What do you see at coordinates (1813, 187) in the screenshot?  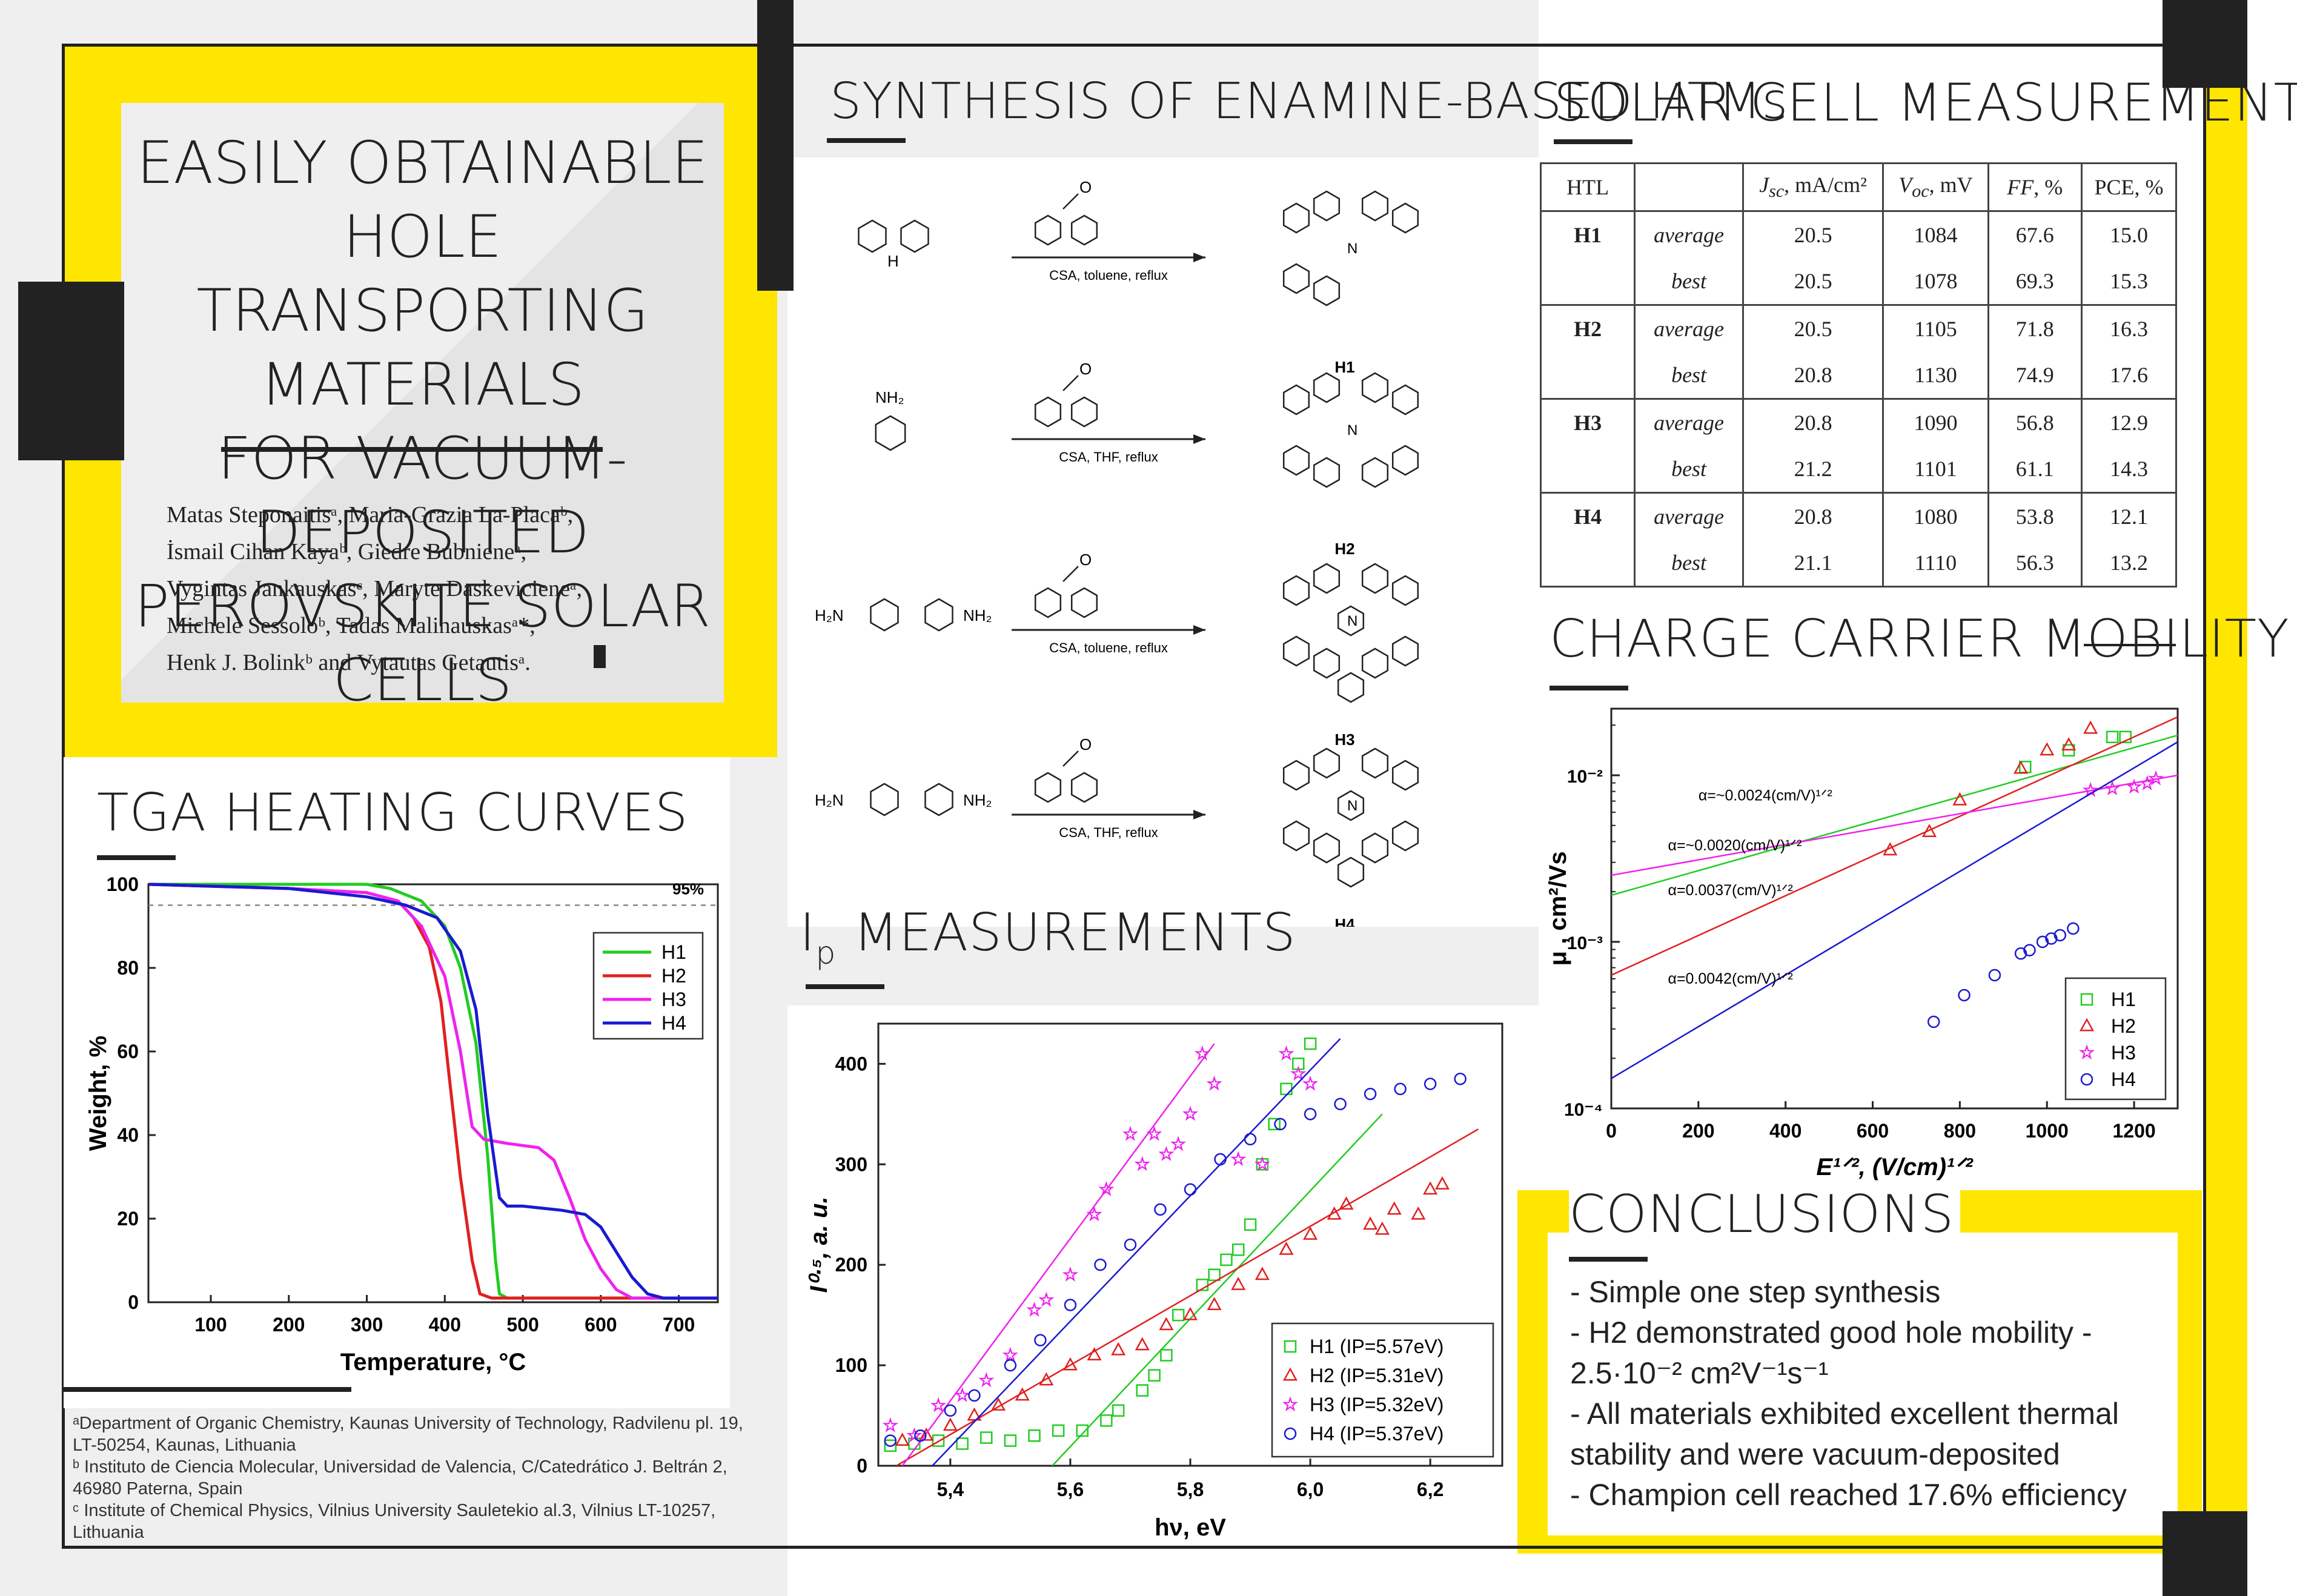 I see `col-jsc: Jsc, mA/cm²` at bounding box center [1813, 187].